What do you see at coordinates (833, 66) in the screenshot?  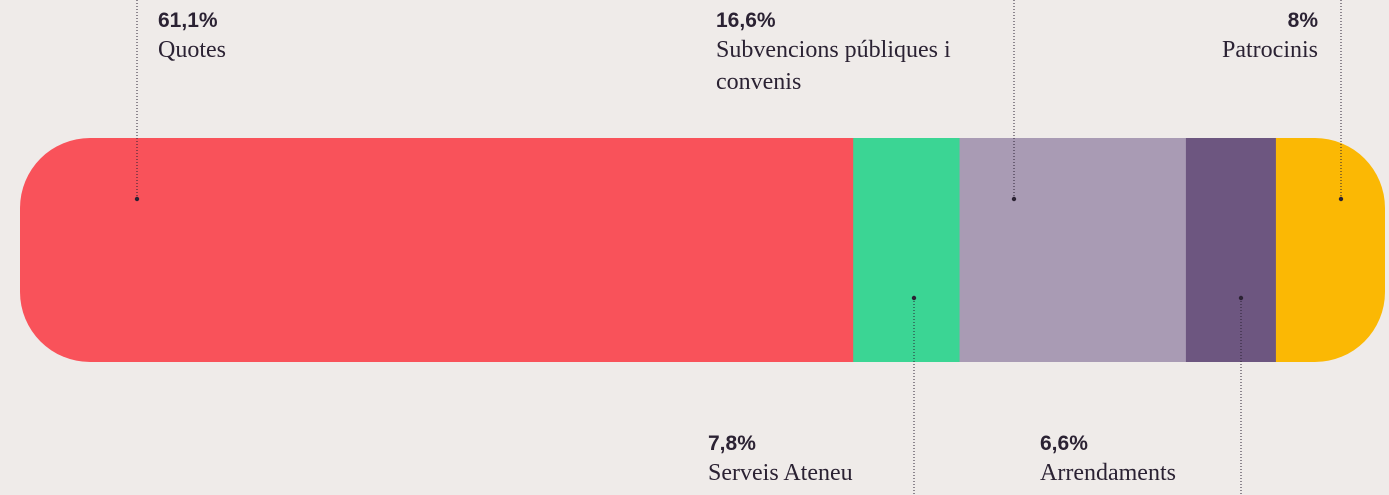 I see `series-name: Subvencions públiques i convenis` at bounding box center [833, 66].